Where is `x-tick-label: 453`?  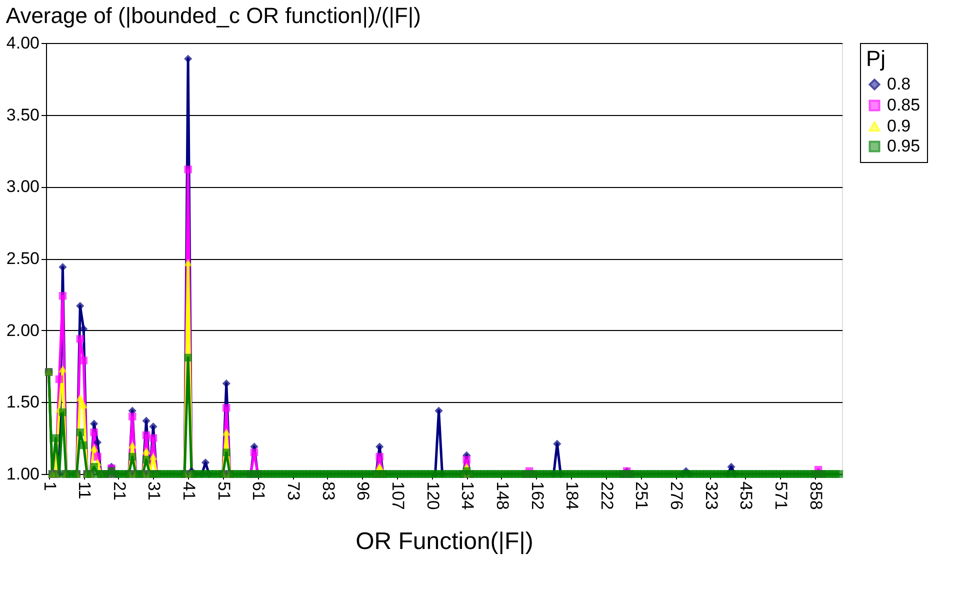 x-tick-label: 453 is located at coordinates (746, 496).